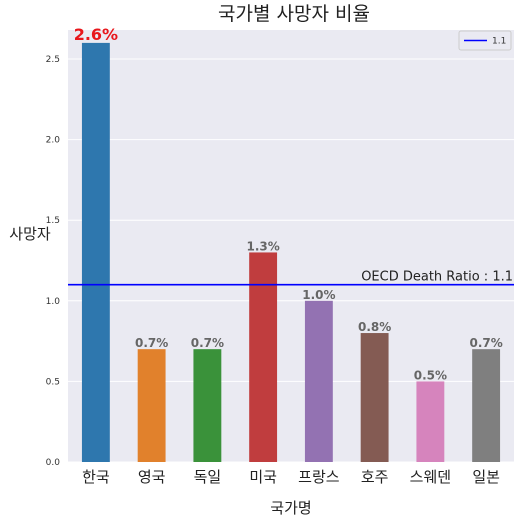  Describe the element at coordinates (319, 477) in the screenshot. I see `x-tick-label: 프랑스` at that location.